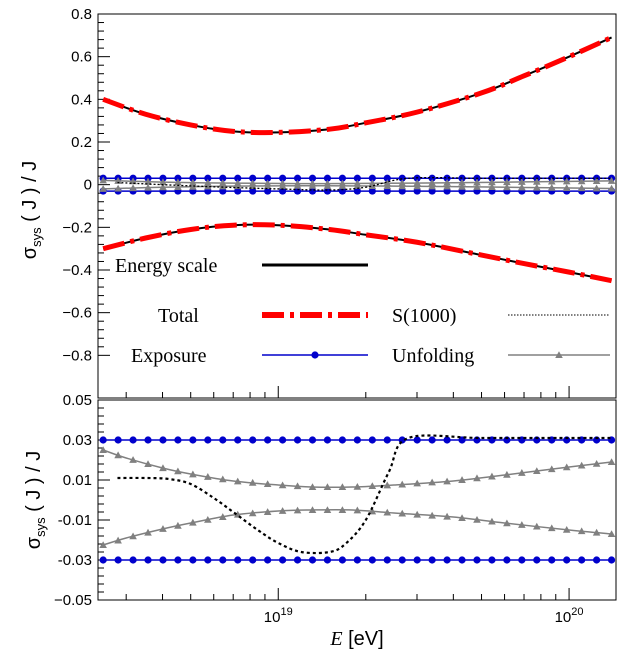  What do you see at coordinates (81, 142) in the screenshot?
I see `top-y-tick-label: 0.2` at bounding box center [81, 142].